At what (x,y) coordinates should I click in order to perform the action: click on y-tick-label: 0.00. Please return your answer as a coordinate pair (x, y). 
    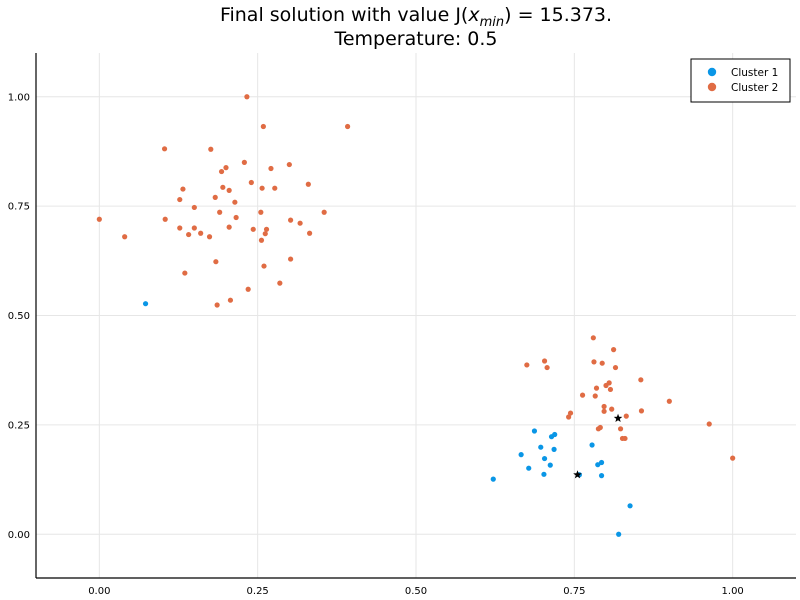
    Looking at the image, I should click on (19, 535).